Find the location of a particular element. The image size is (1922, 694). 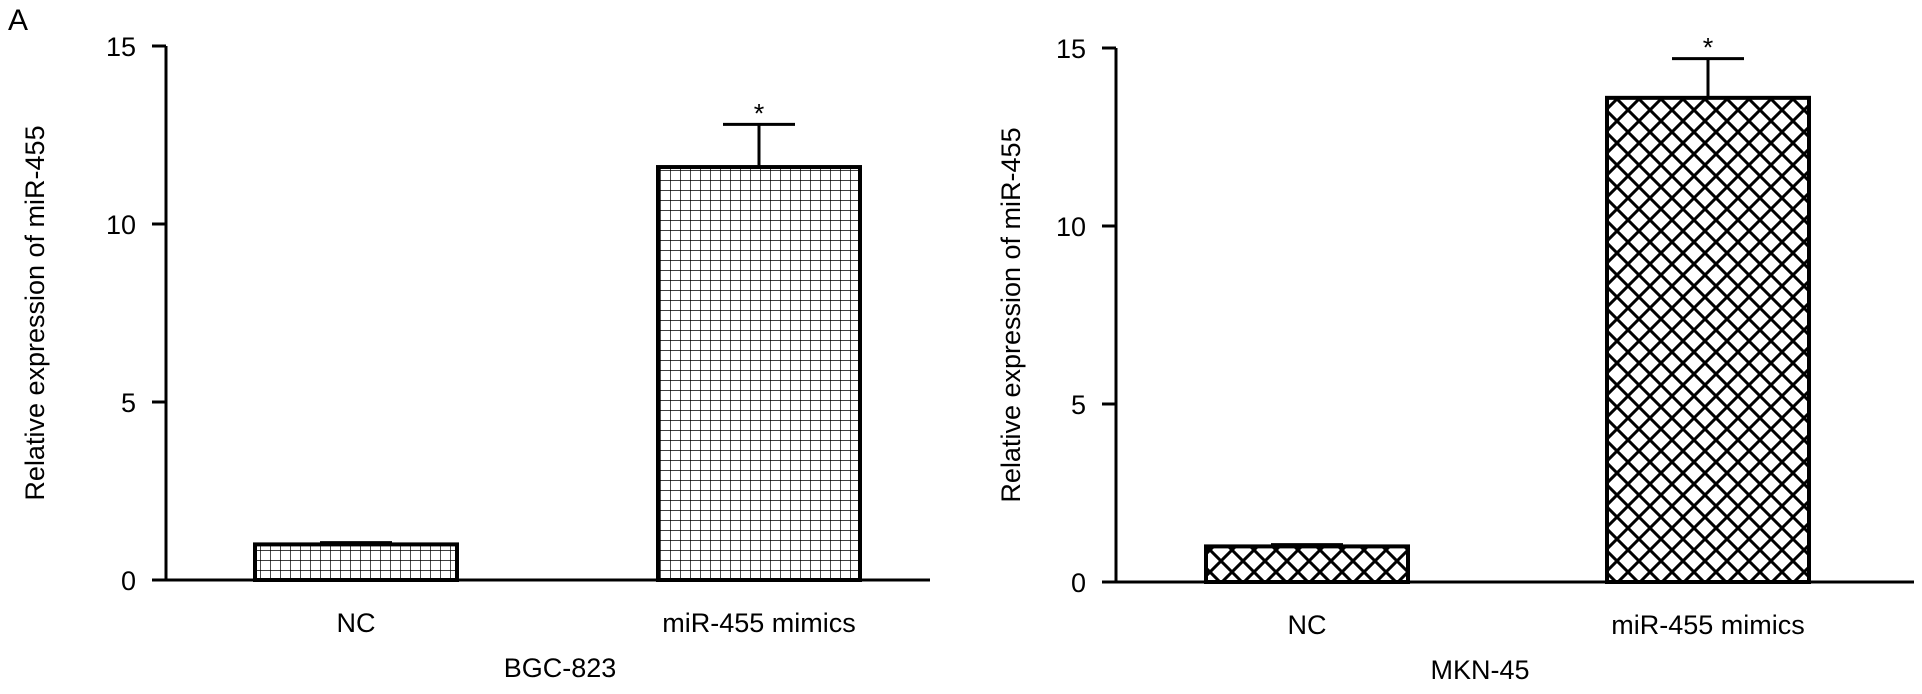

x-axis-title: BGC-823 is located at coordinates (560, 668).